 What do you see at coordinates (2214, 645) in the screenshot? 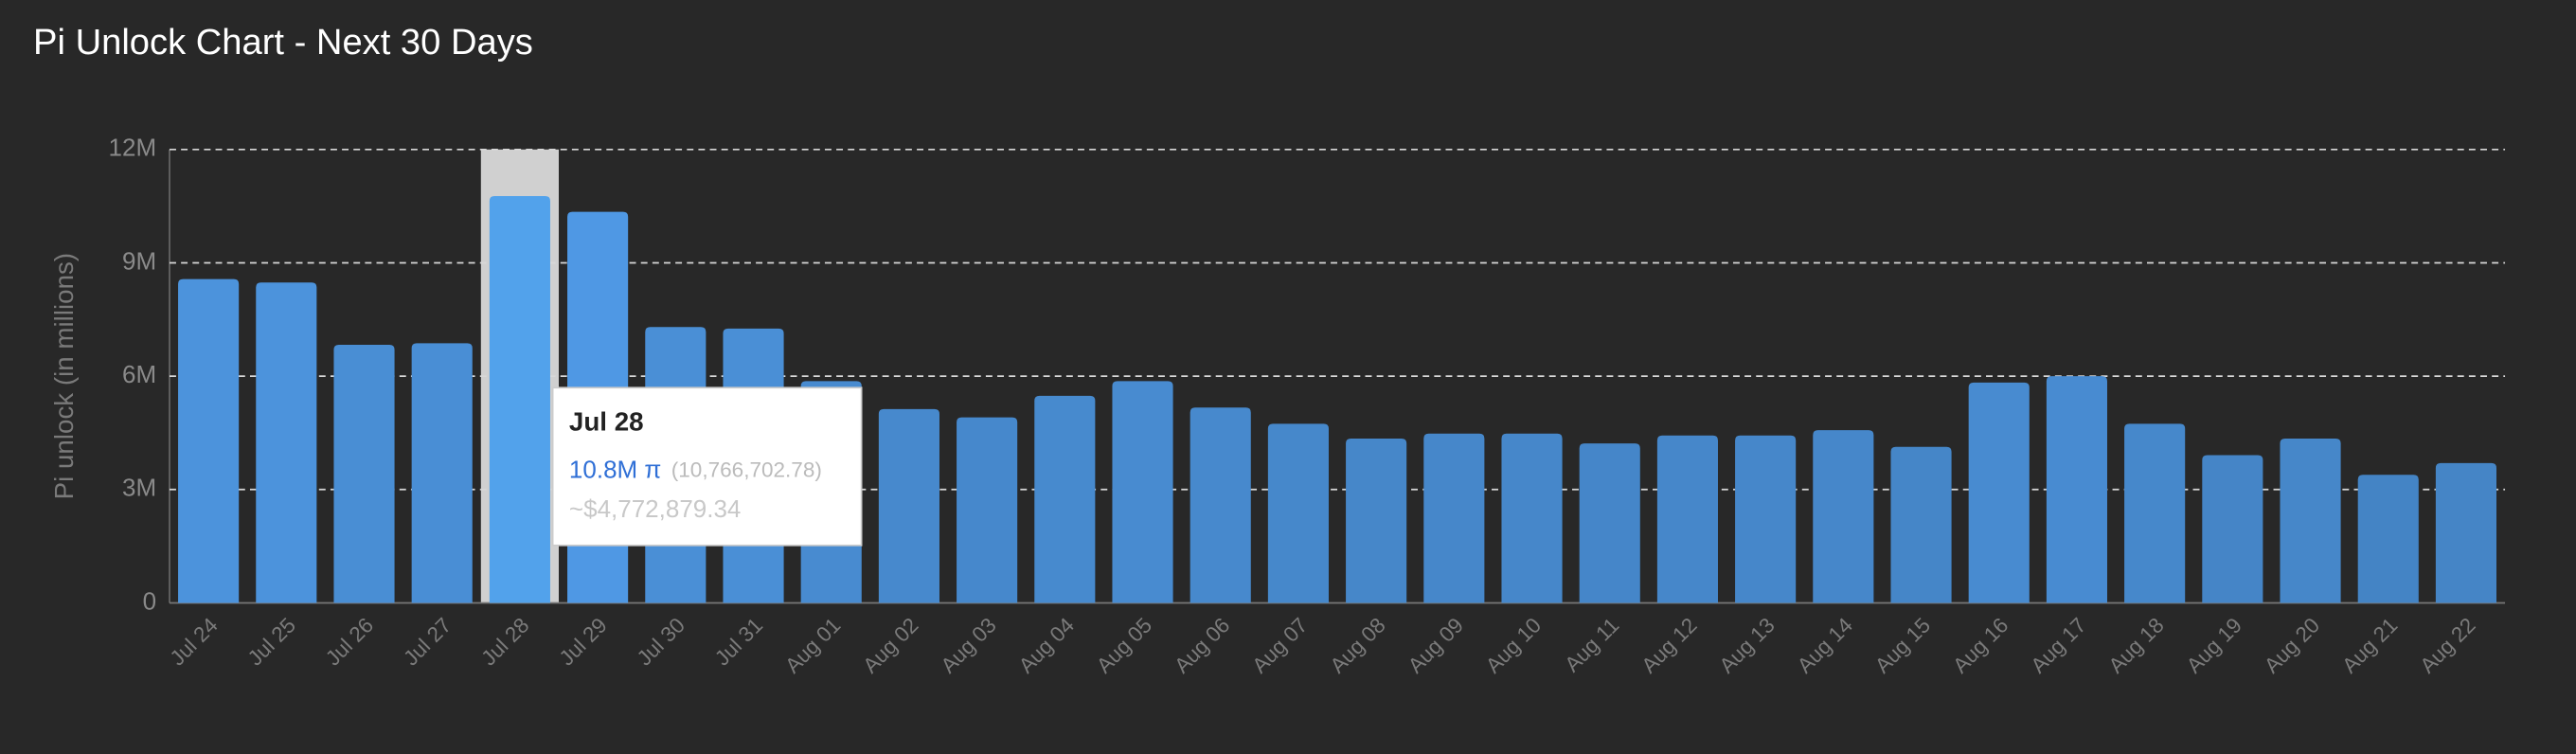
I see `x-tick-label: Aug 19` at bounding box center [2214, 645].